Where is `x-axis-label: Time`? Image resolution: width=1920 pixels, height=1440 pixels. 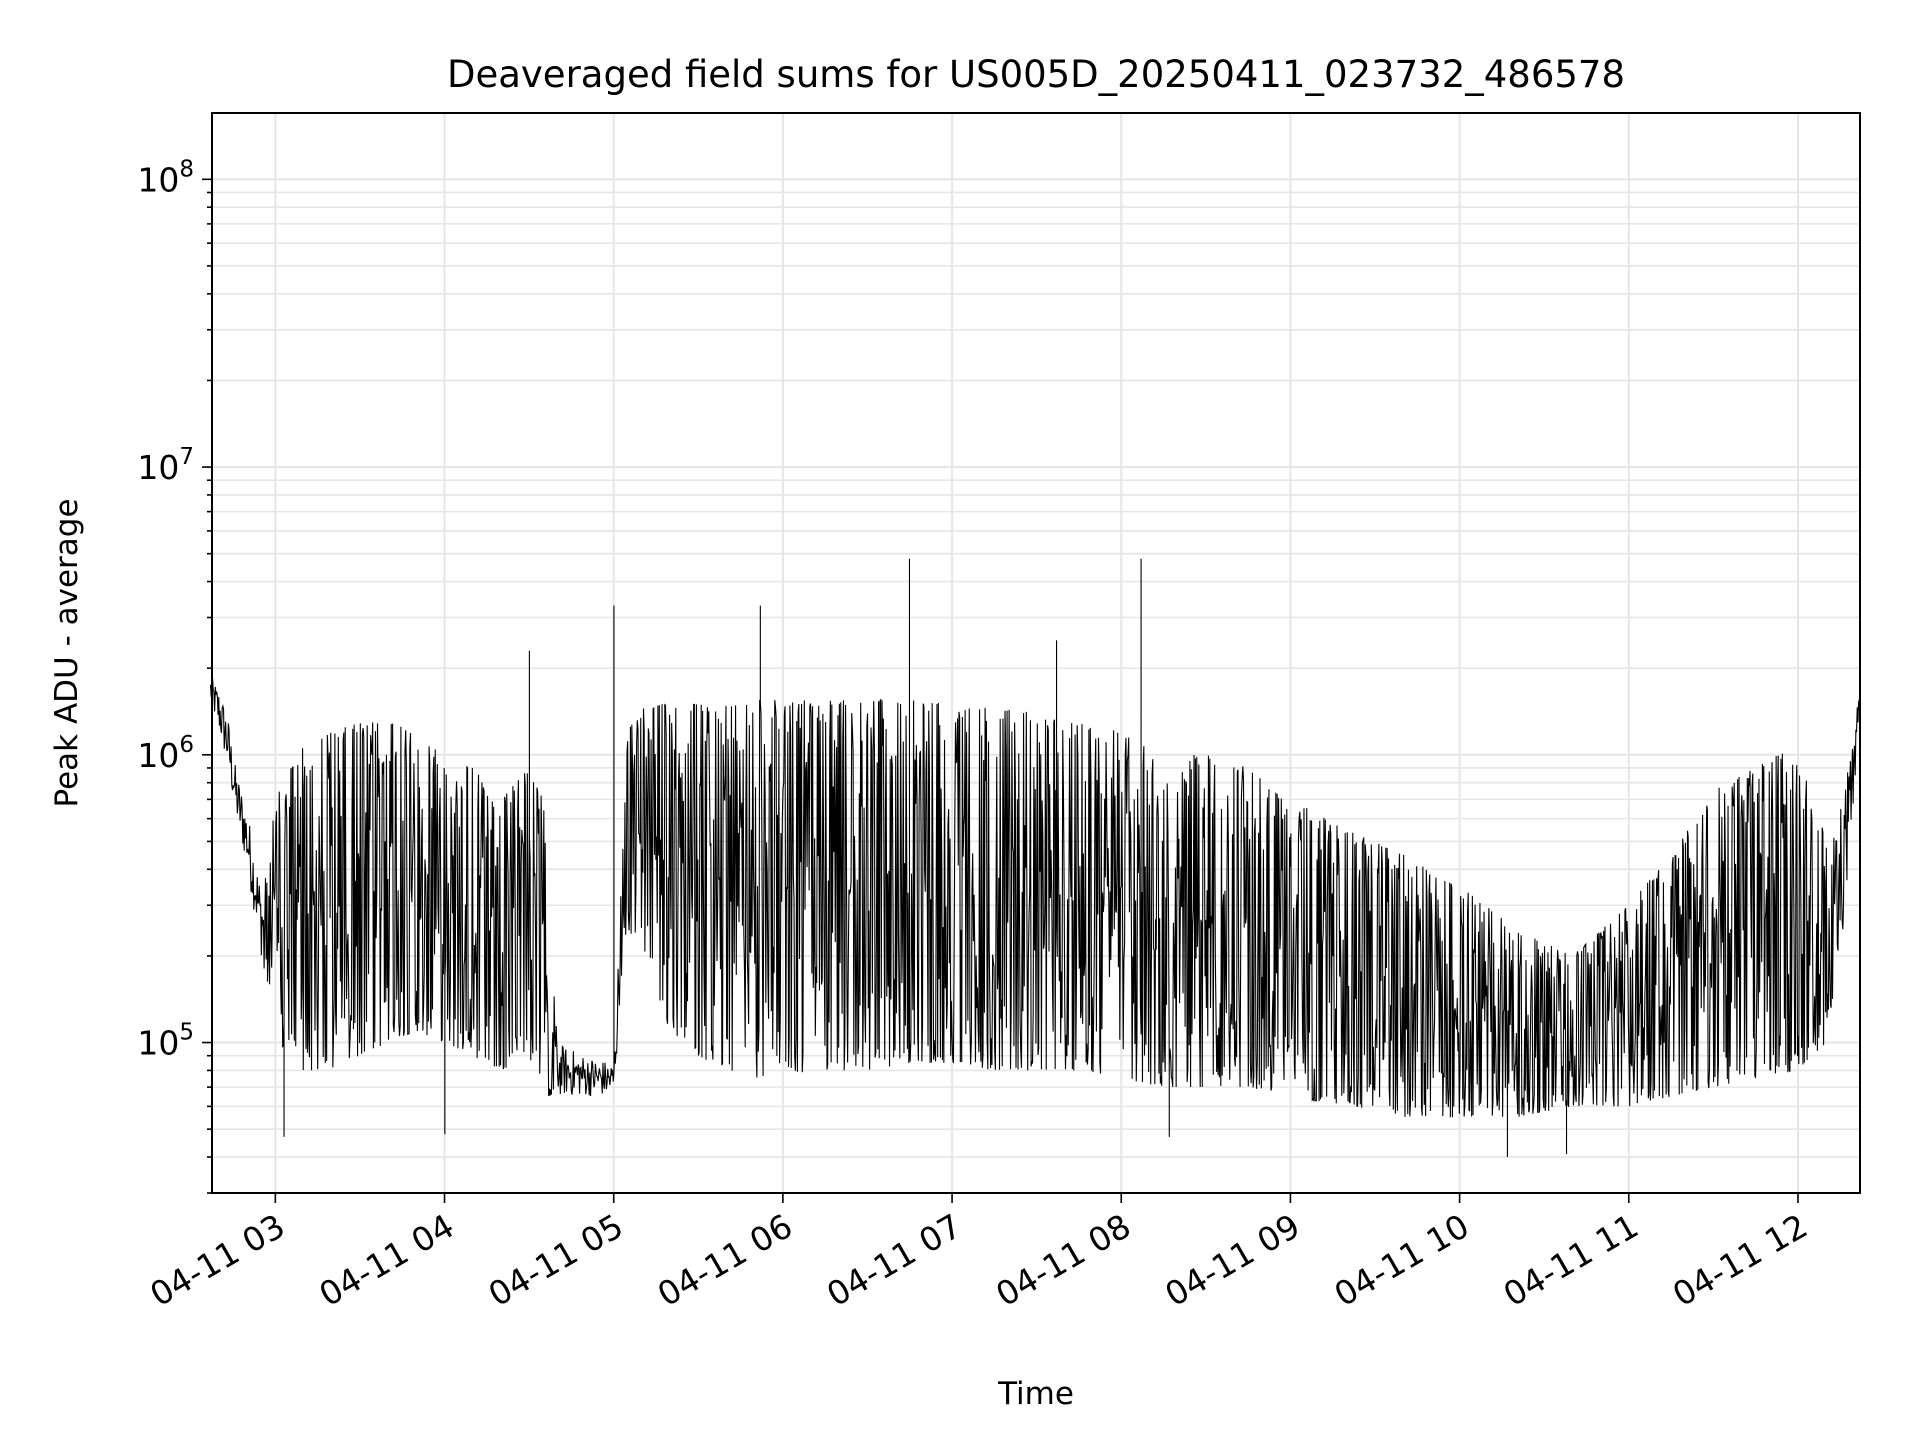
x-axis-label: Time is located at coordinates (1035, 1394).